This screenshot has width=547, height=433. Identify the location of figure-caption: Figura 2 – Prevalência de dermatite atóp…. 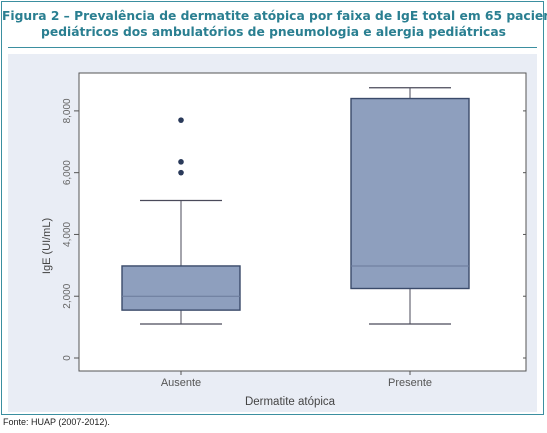
(274, 24).